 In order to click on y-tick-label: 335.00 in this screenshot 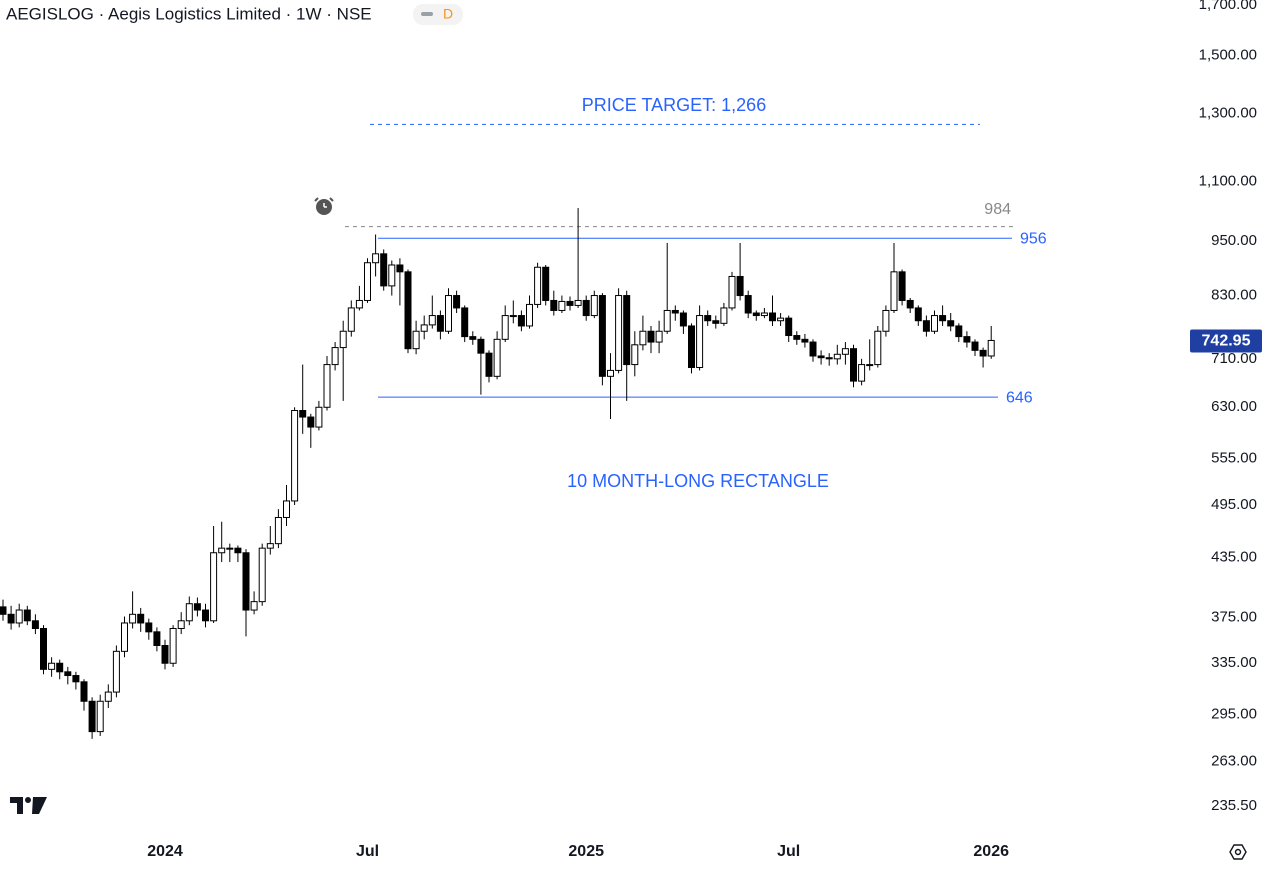, I will do `click(1234, 662)`.